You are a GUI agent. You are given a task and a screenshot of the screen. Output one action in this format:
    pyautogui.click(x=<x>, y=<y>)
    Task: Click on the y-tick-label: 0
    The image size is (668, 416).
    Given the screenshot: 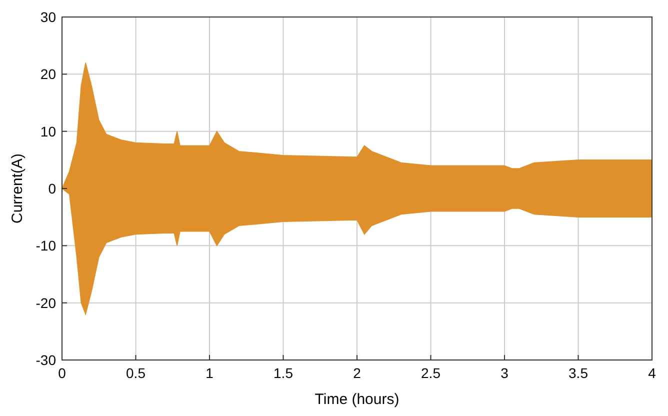 What is the action you would take?
    pyautogui.click(x=52, y=188)
    